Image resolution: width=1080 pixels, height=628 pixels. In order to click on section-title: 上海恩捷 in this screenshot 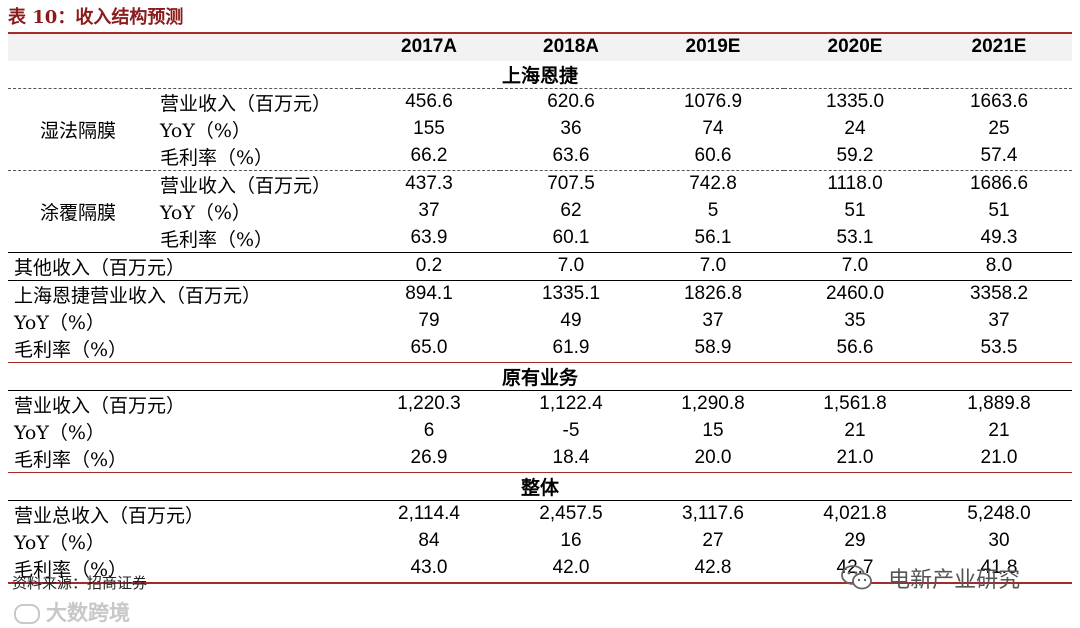, I will do `click(540, 74)`.